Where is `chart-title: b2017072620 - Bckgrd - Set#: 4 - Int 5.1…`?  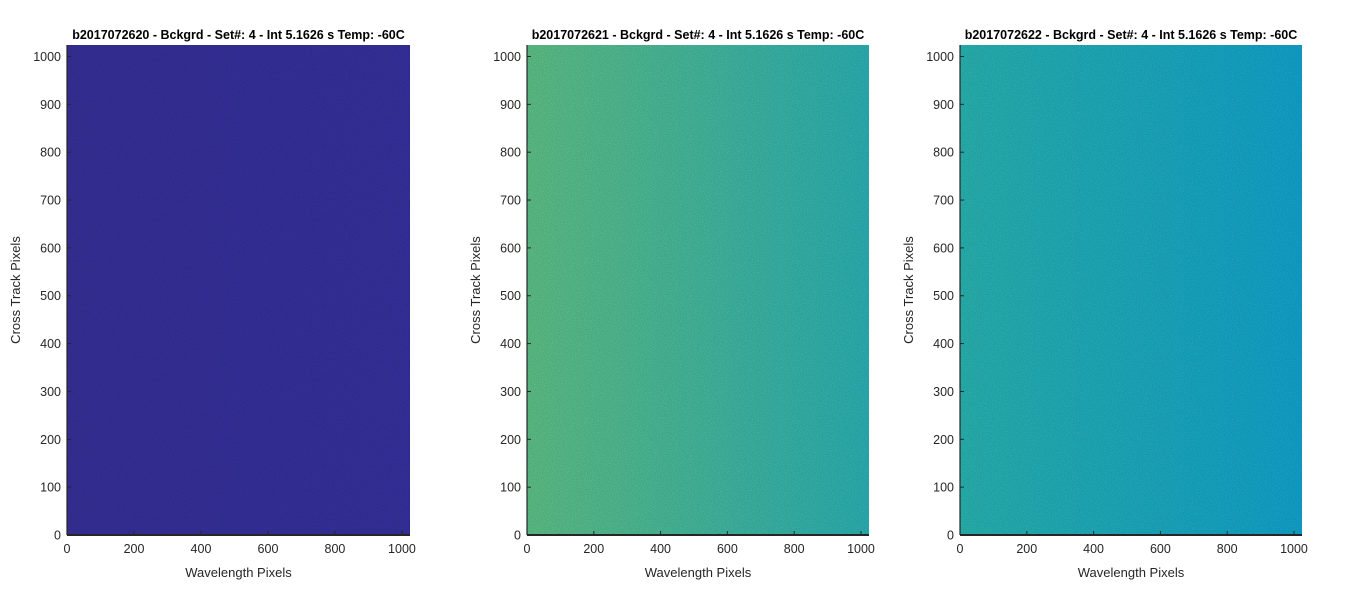 chart-title: b2017072620 - Bckgrd - Set#: 4 - Int 5.1… is located at coordinates (238, 35).